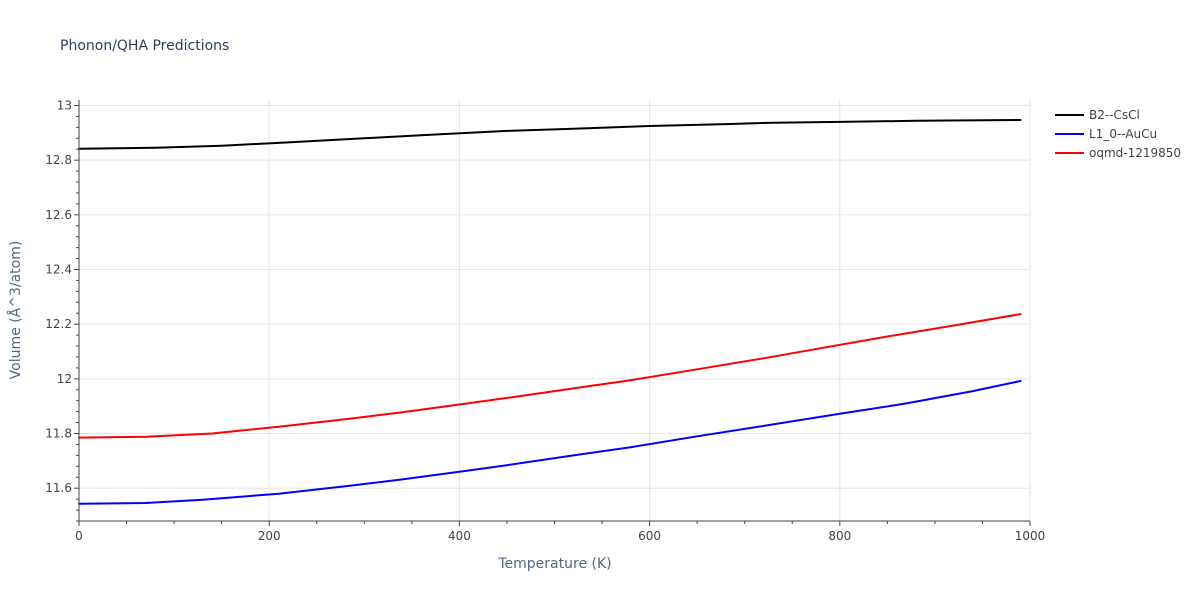 This screenshot has width=1200, height=604. What do you see at coordinates (58, 488) in the screenshot?
I see `y-tick-label: 11.6` at bounding box center [58, 488].